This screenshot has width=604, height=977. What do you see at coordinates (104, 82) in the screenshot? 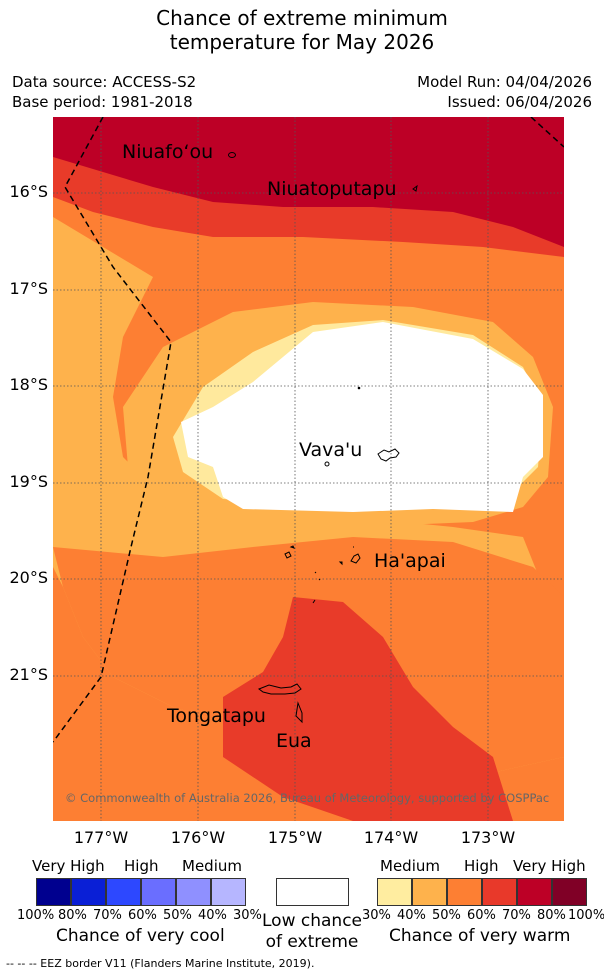
I see `data-source: Data source: ACCESS-S2` at bounding box center [104, 82].